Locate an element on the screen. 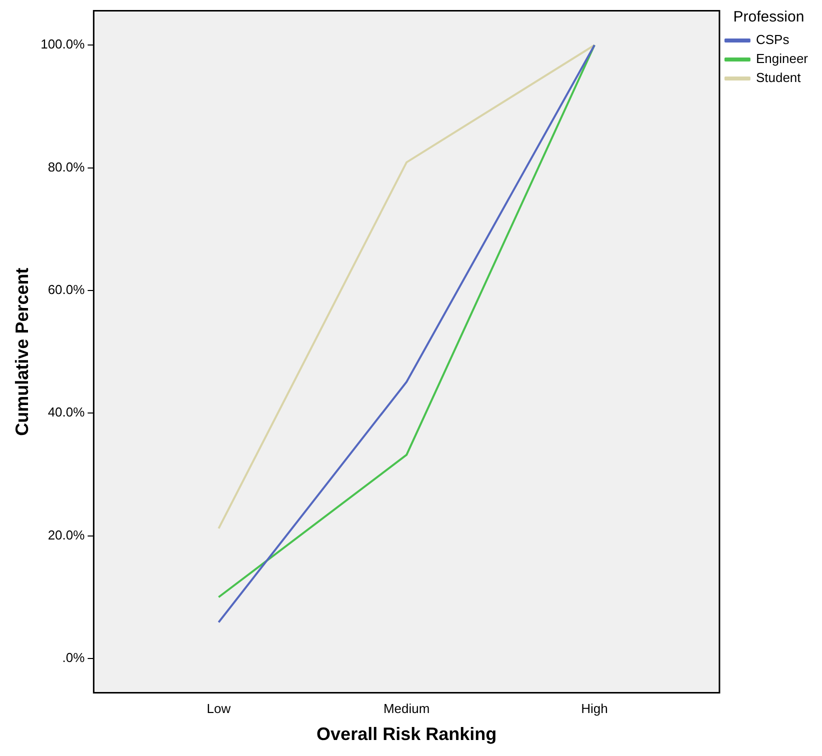  y-axis-title: Cumulative Percent is located at coordinates (22, 352).